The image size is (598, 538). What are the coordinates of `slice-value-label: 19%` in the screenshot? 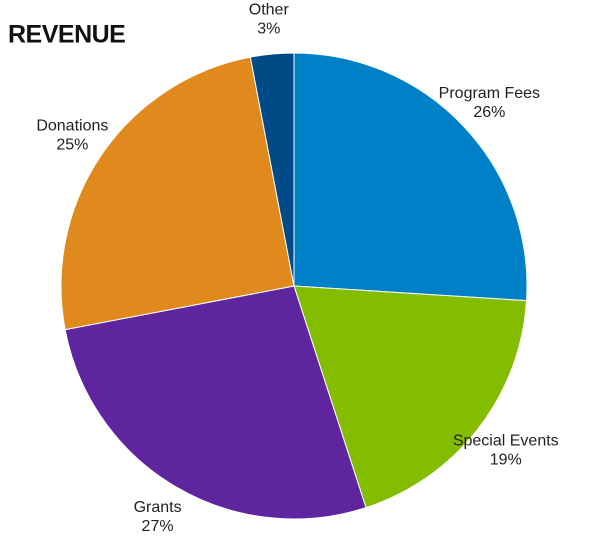 It's located at (506, 459).